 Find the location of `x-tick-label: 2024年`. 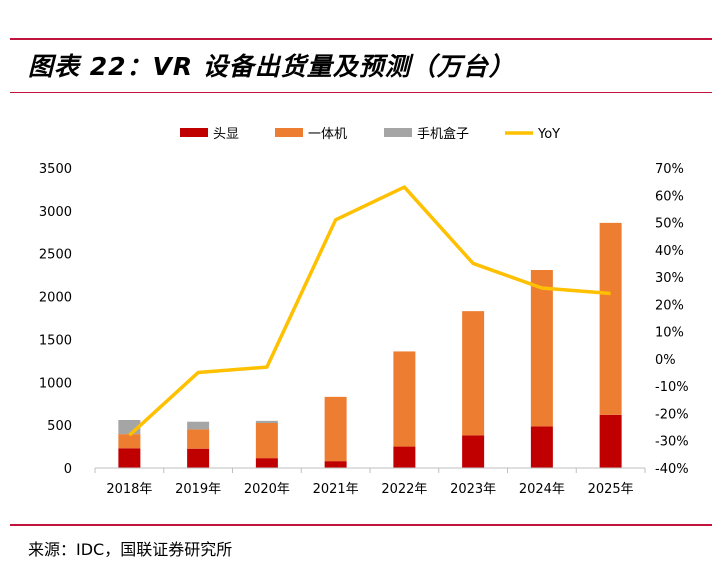

x-tick-label: 2024年 is located at coordinates (542, 489).